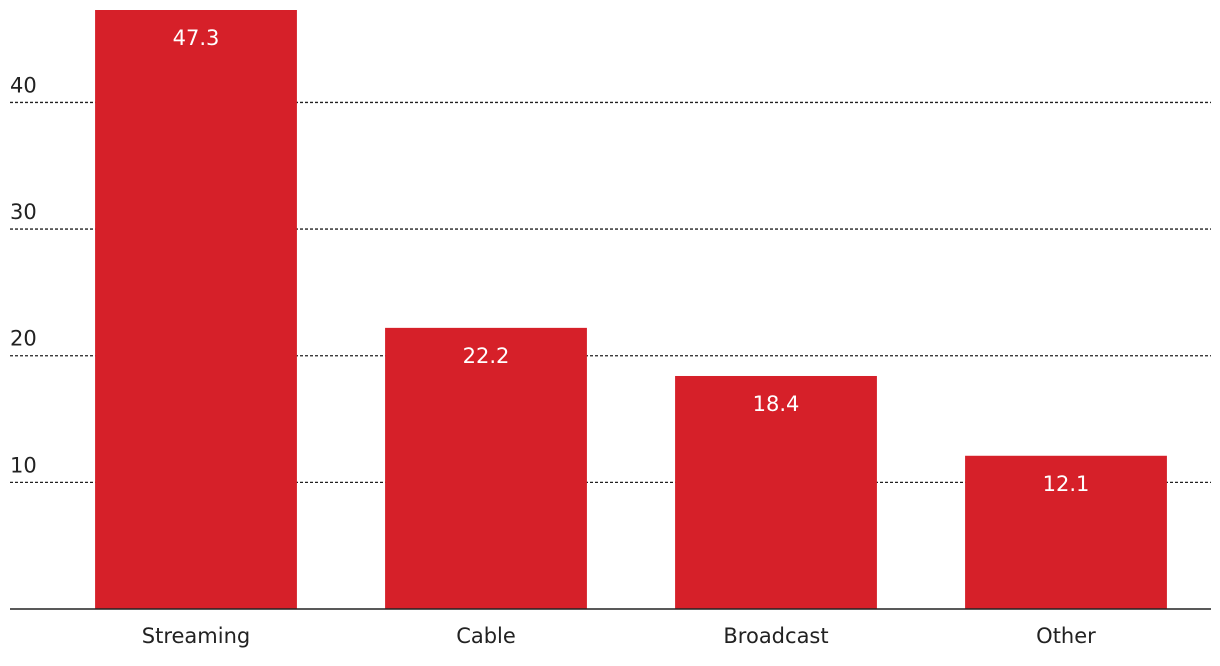  What do you see at coordinates (196, 636) in the screenshot?
I see `x-tick-label: Streaming` at bounding box center [196, 636].